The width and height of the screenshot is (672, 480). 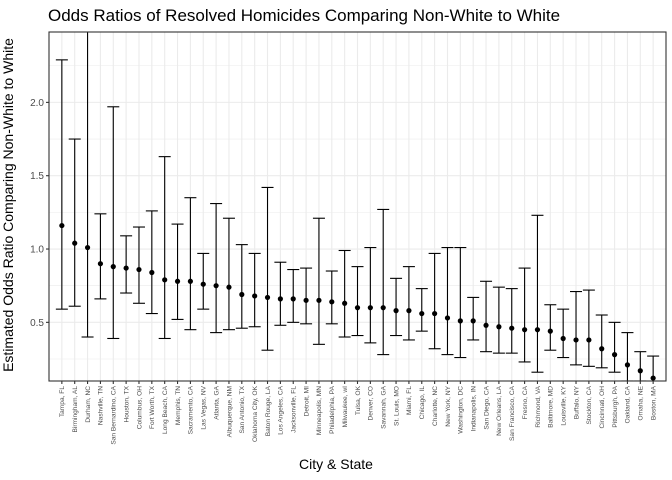 I want to click on x-tick-label: Richmond, VA, so click(x=538, y=406).